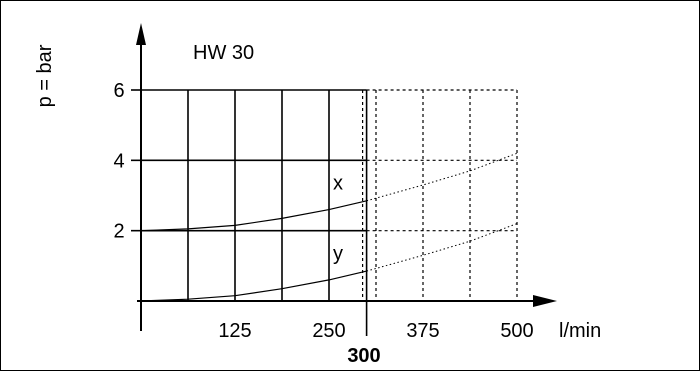 This screenshot has height=372, width=700. I want to click on chart-title: HW 30, so click(223, 53).